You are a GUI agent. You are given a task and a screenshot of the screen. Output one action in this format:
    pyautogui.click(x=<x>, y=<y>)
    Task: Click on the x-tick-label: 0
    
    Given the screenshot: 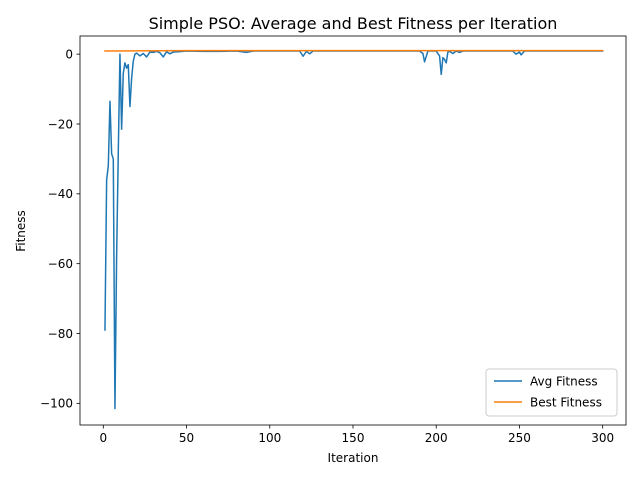 What is the action you would take?
    pyautogui.click(x=103, y=438)
    